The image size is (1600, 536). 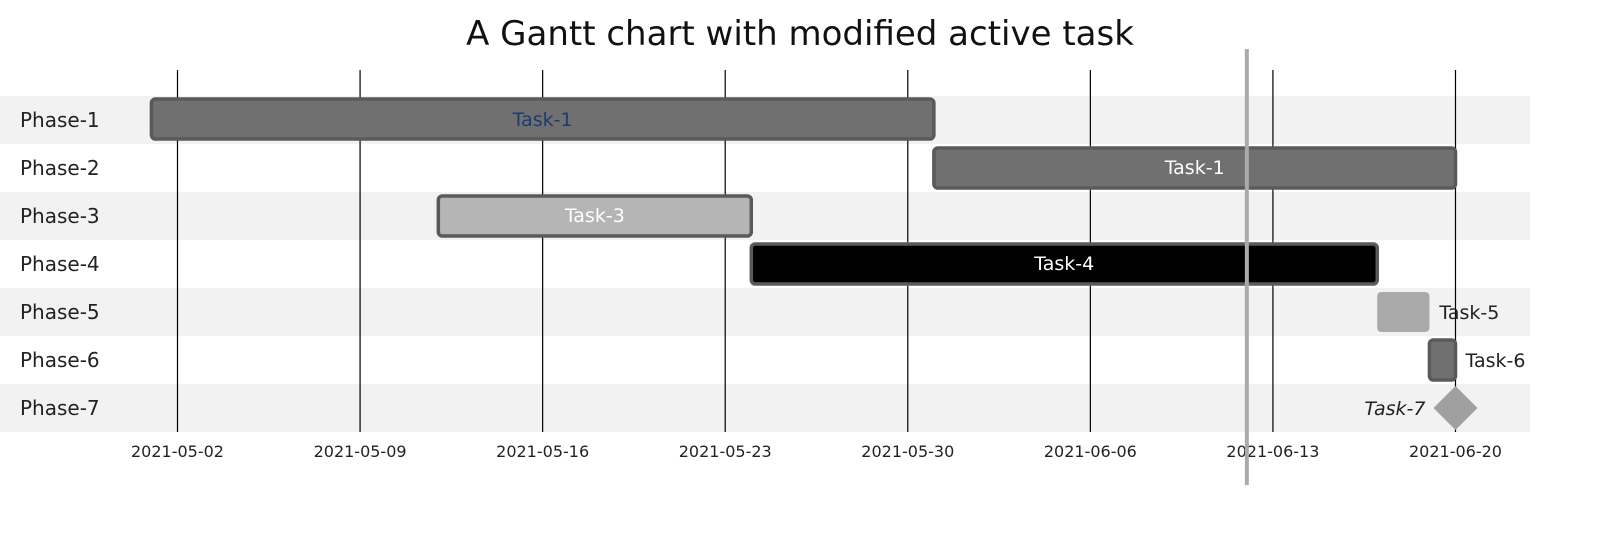 I want to click on tick-label: 2021-06-13, so click(x=1272, y=451).